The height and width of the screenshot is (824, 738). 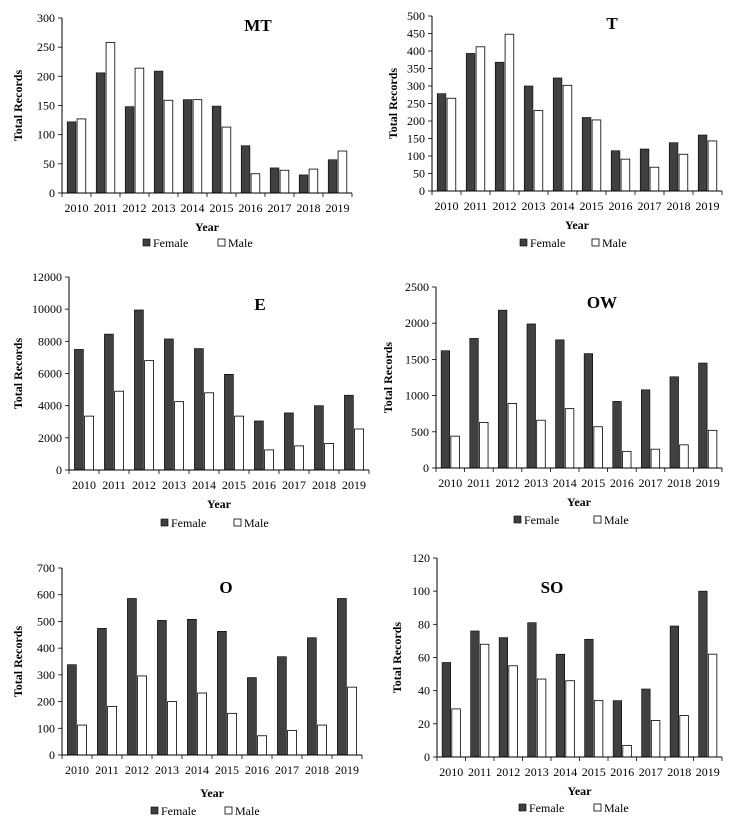 I want to click on y-tick-label: 600, so click(x=46, y=595).